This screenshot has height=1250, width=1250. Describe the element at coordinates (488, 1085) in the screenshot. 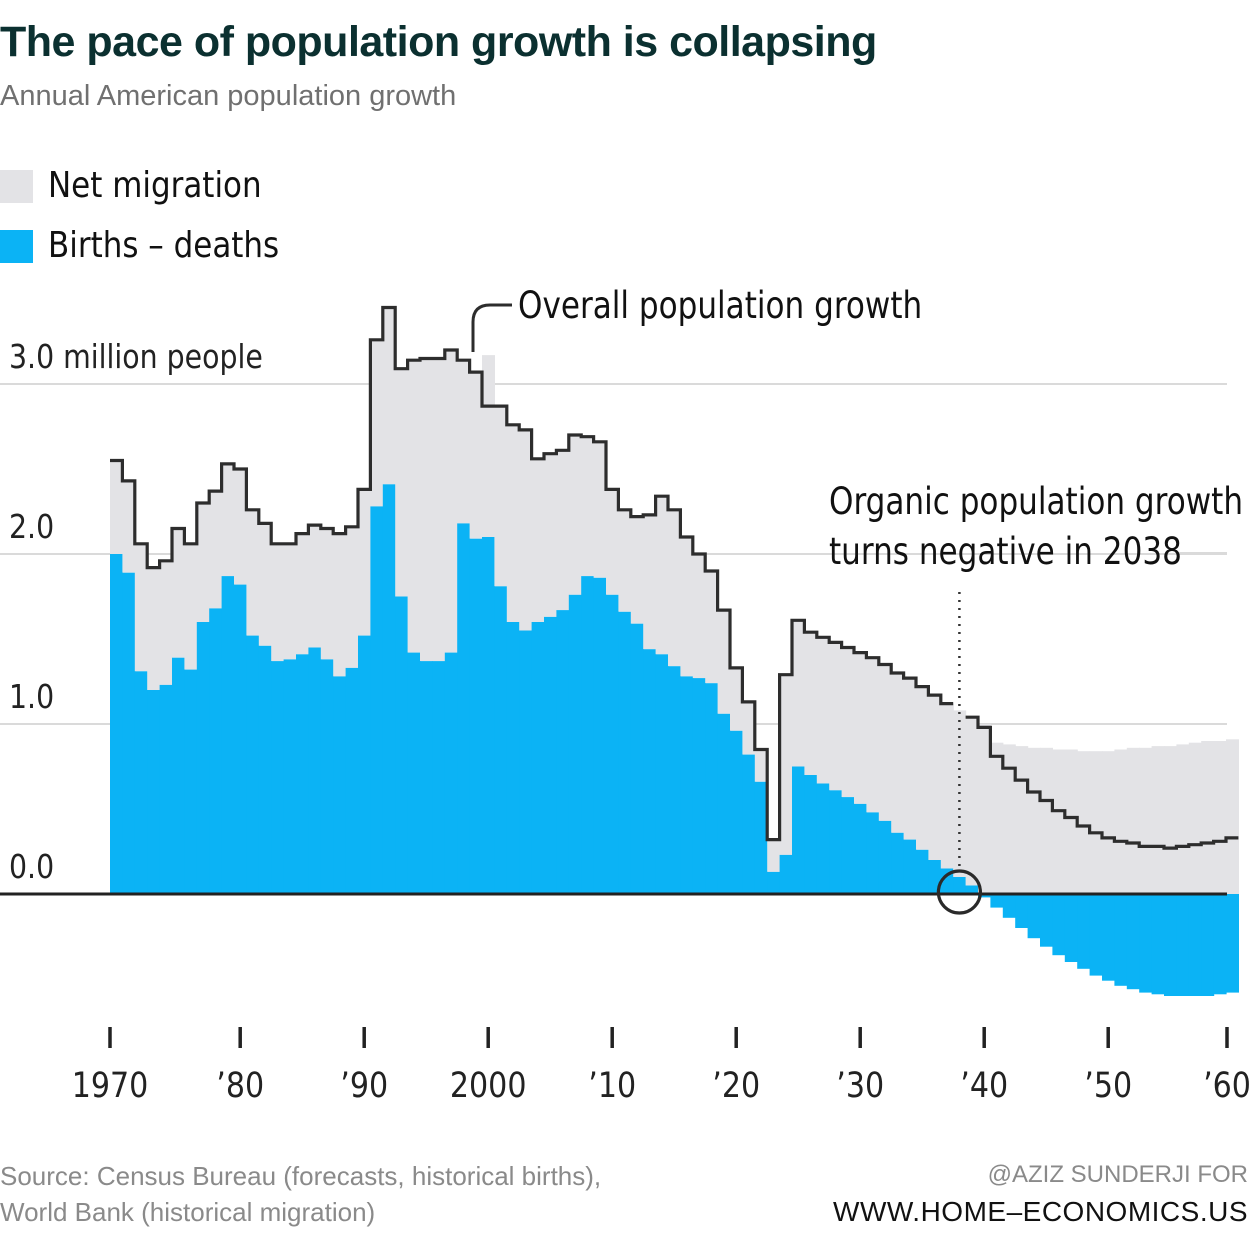

I see `x-tick-label: 2000` at that location.